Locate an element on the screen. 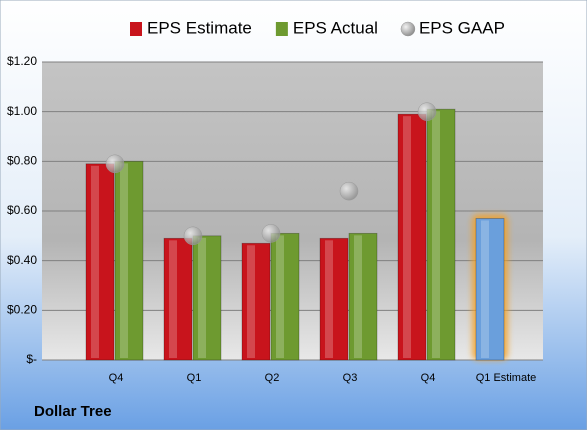  legend-label: EPS Estimate is located at coordinates (199, 27).